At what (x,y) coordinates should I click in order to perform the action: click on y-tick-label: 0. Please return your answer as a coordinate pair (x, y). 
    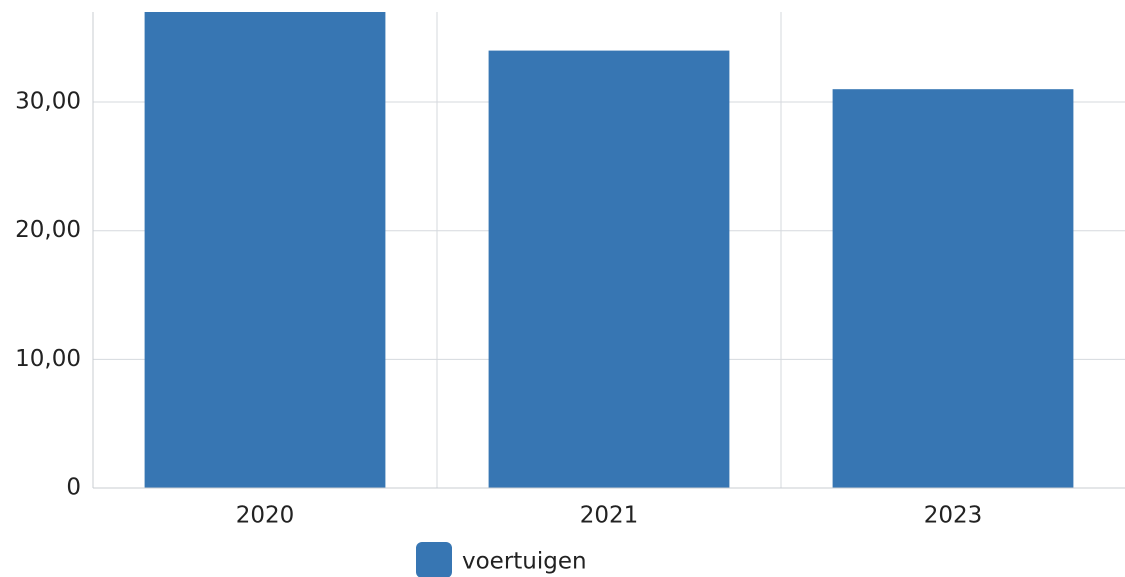
    Looking at the image, I should click on (73, 488).